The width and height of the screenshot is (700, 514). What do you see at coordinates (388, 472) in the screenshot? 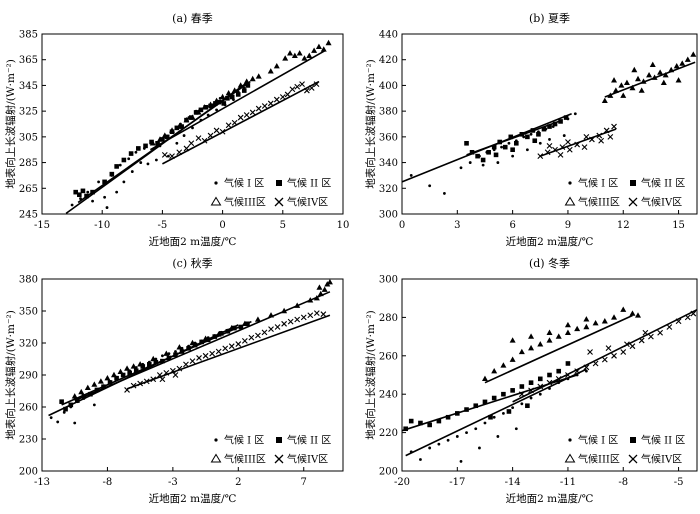
I see `y-tick-label: 200` at bounding box center [388, 472].